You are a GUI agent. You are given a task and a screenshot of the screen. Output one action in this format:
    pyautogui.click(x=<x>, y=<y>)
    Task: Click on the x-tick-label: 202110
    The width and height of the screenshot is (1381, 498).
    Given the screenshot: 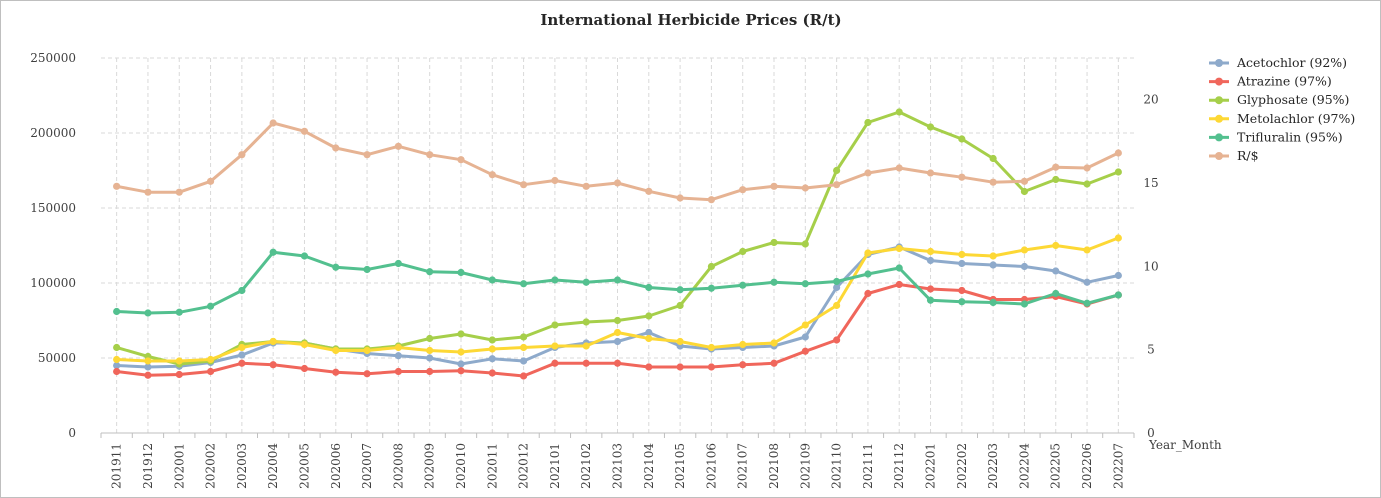 What is the action you would take?
    pyautogui.click(x=837, y=466)
    